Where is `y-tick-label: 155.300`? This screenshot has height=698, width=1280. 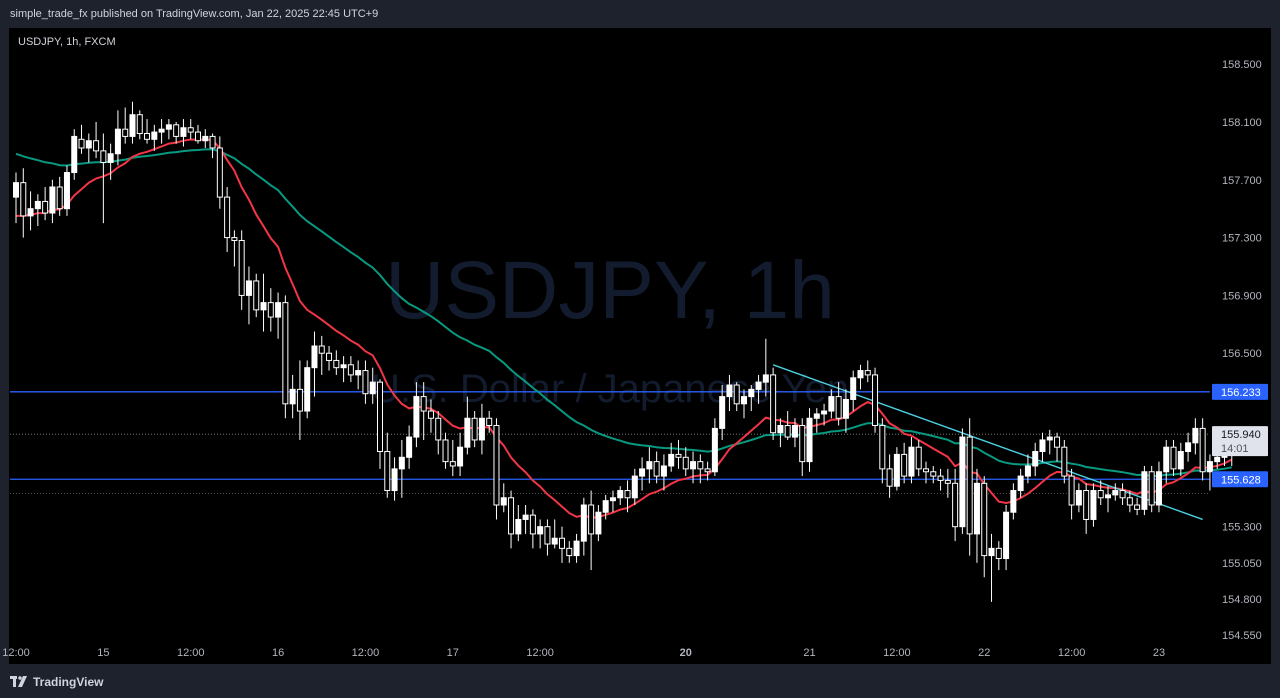
y-tick-label: 155.300 is located at coordinates (1242, 528).